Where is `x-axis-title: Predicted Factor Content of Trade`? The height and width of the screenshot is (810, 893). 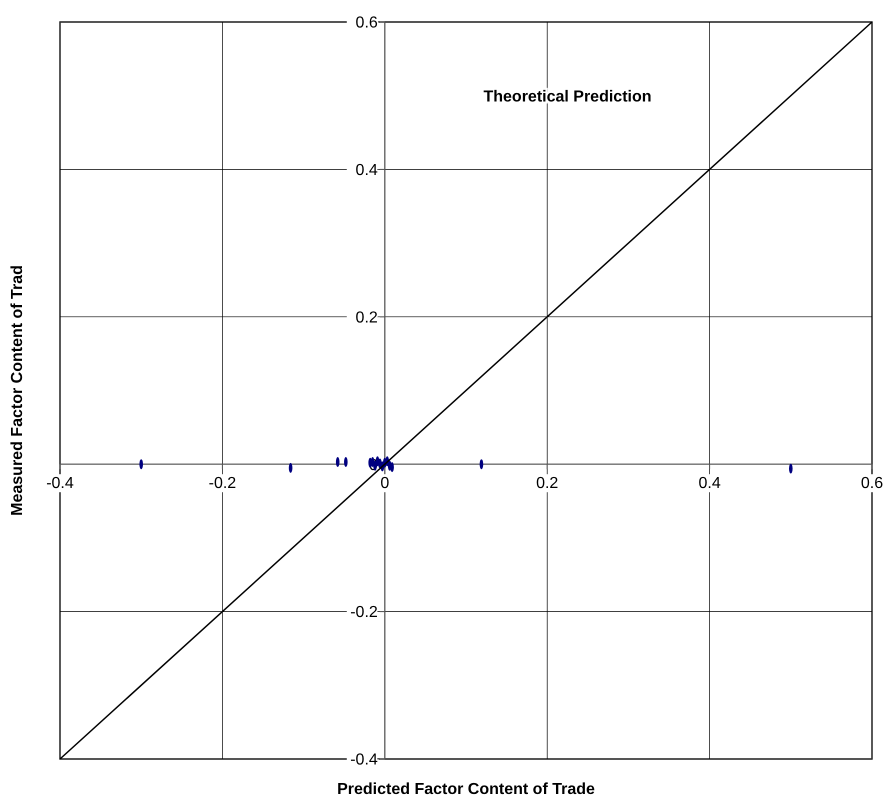 x-axis-title: Predicted Factor Content of Trade is located at coordinates (466, 789).